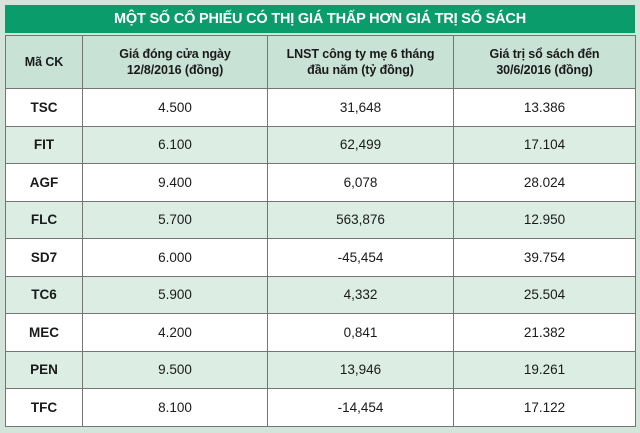  I want to click on close-price-cell: 4.500, so click(175, 107).